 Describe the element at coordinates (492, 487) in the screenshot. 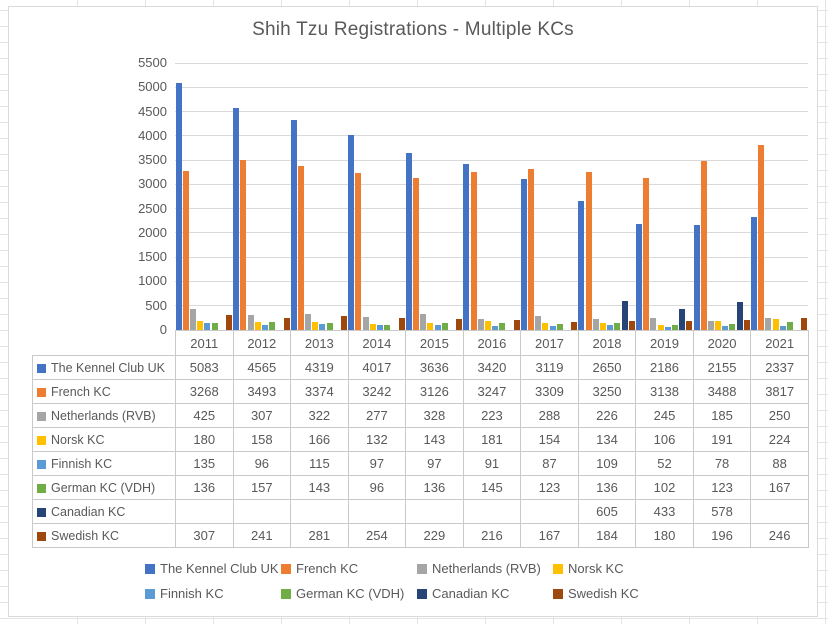

I see `value-cell: 145` at that location.